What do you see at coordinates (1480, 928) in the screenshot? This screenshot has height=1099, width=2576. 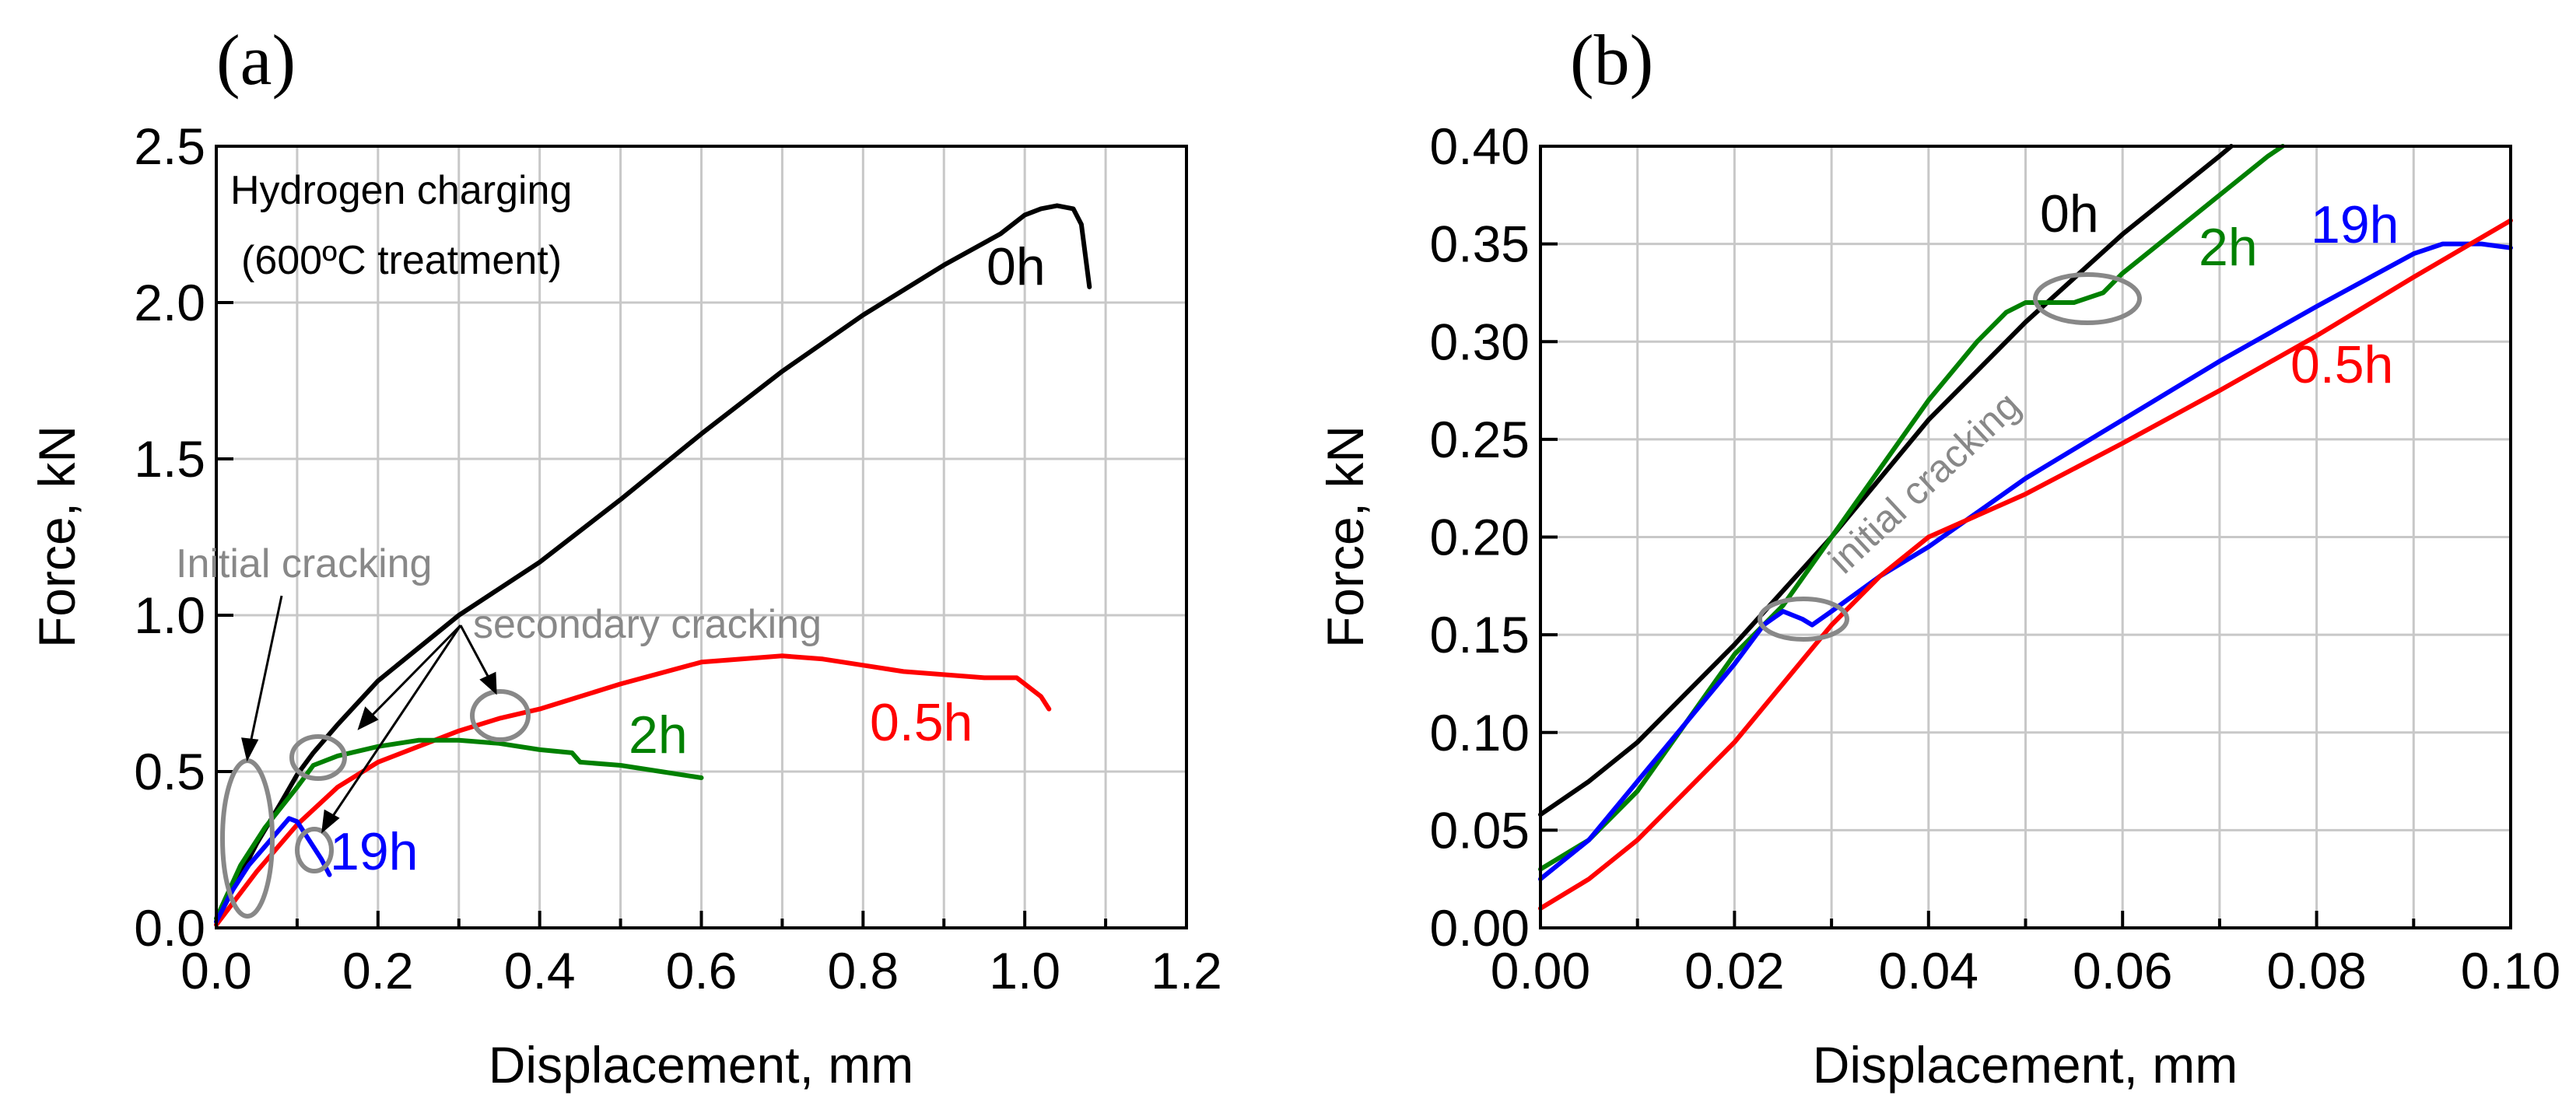 I see `panel-b-y-tick-label: 0.00` at bounding box center [1480, 928].